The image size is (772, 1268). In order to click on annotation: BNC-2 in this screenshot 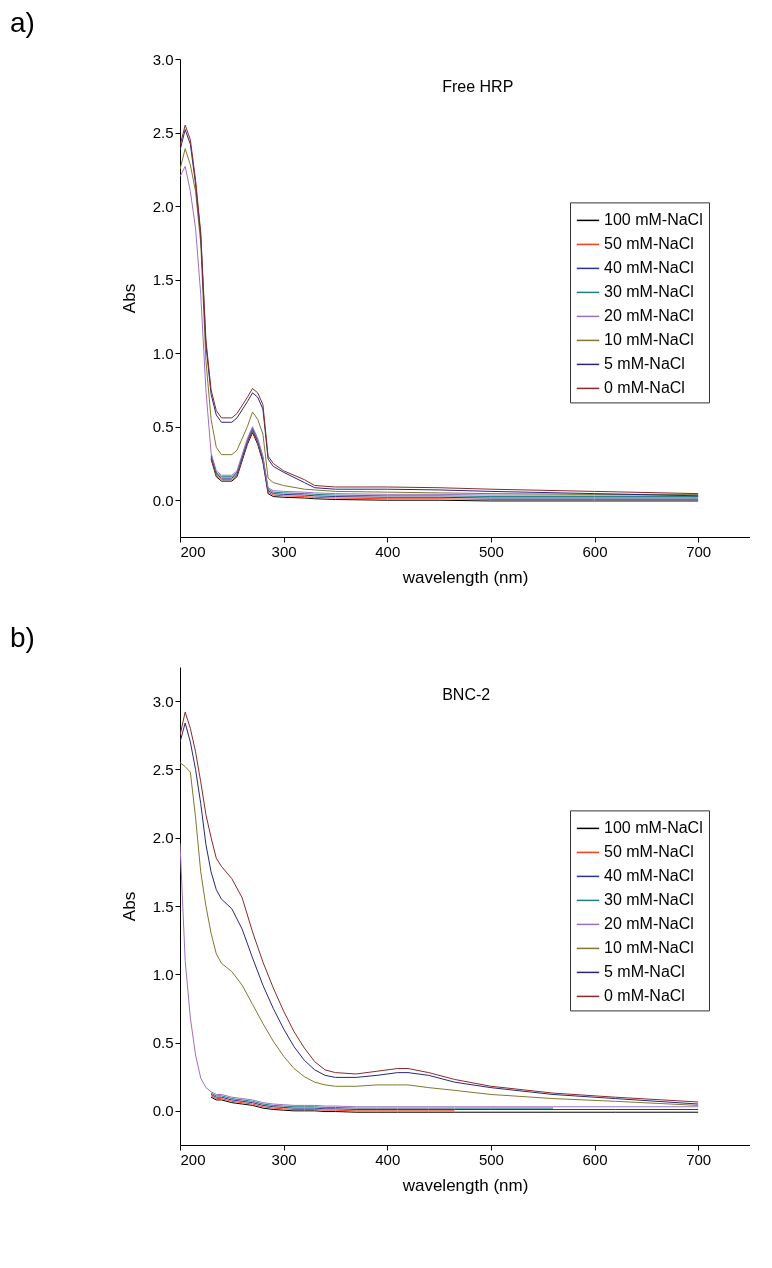, I will do `click(466, 694)`.